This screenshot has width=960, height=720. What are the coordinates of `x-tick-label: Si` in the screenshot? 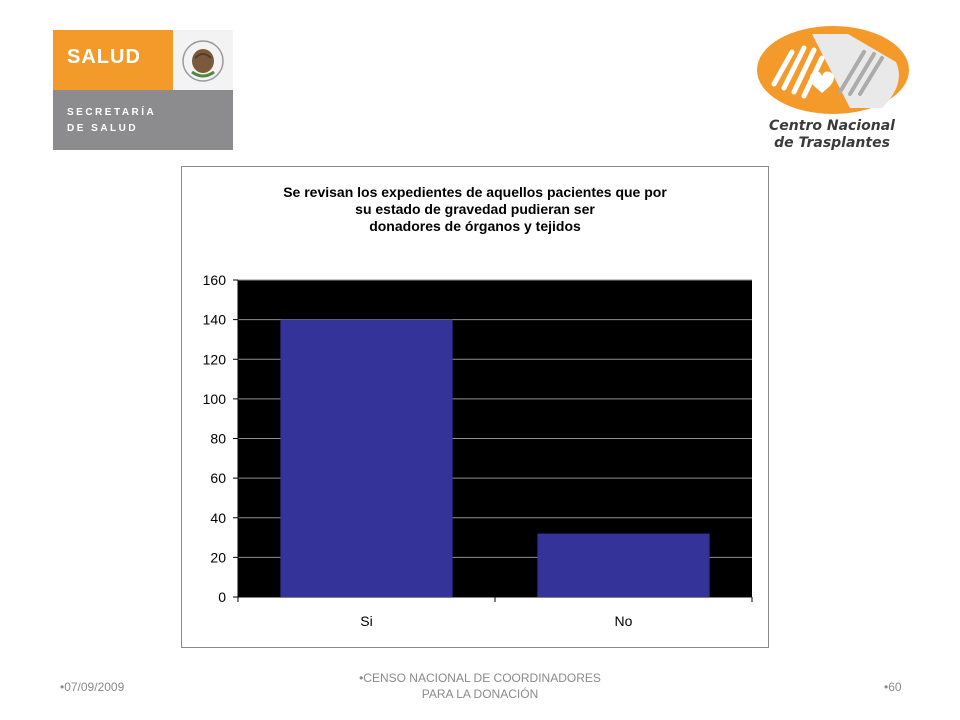 It's located at (366, 621).